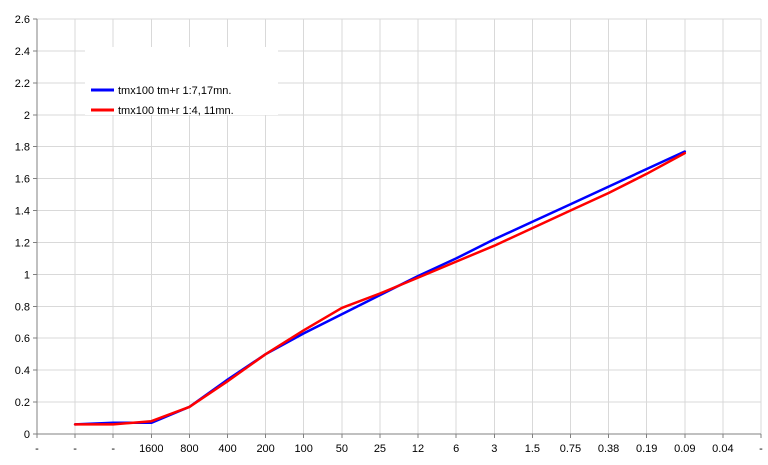 The height and width of the screenshot is (465, 768). What do you see at coordinates (189, 449) in the screenshot?
I see `x-tick-label: 800` at bounding box center [189, 449].